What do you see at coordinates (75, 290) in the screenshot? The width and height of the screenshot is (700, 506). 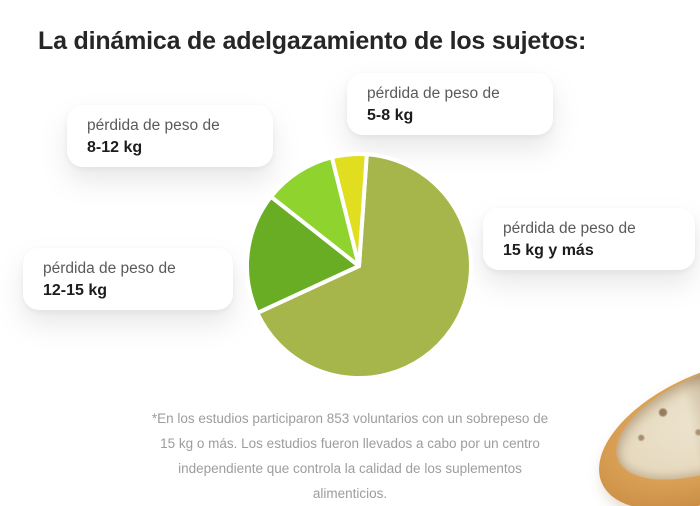 I see `label-value: 12-15 kg` at bounding box center [75, 290].